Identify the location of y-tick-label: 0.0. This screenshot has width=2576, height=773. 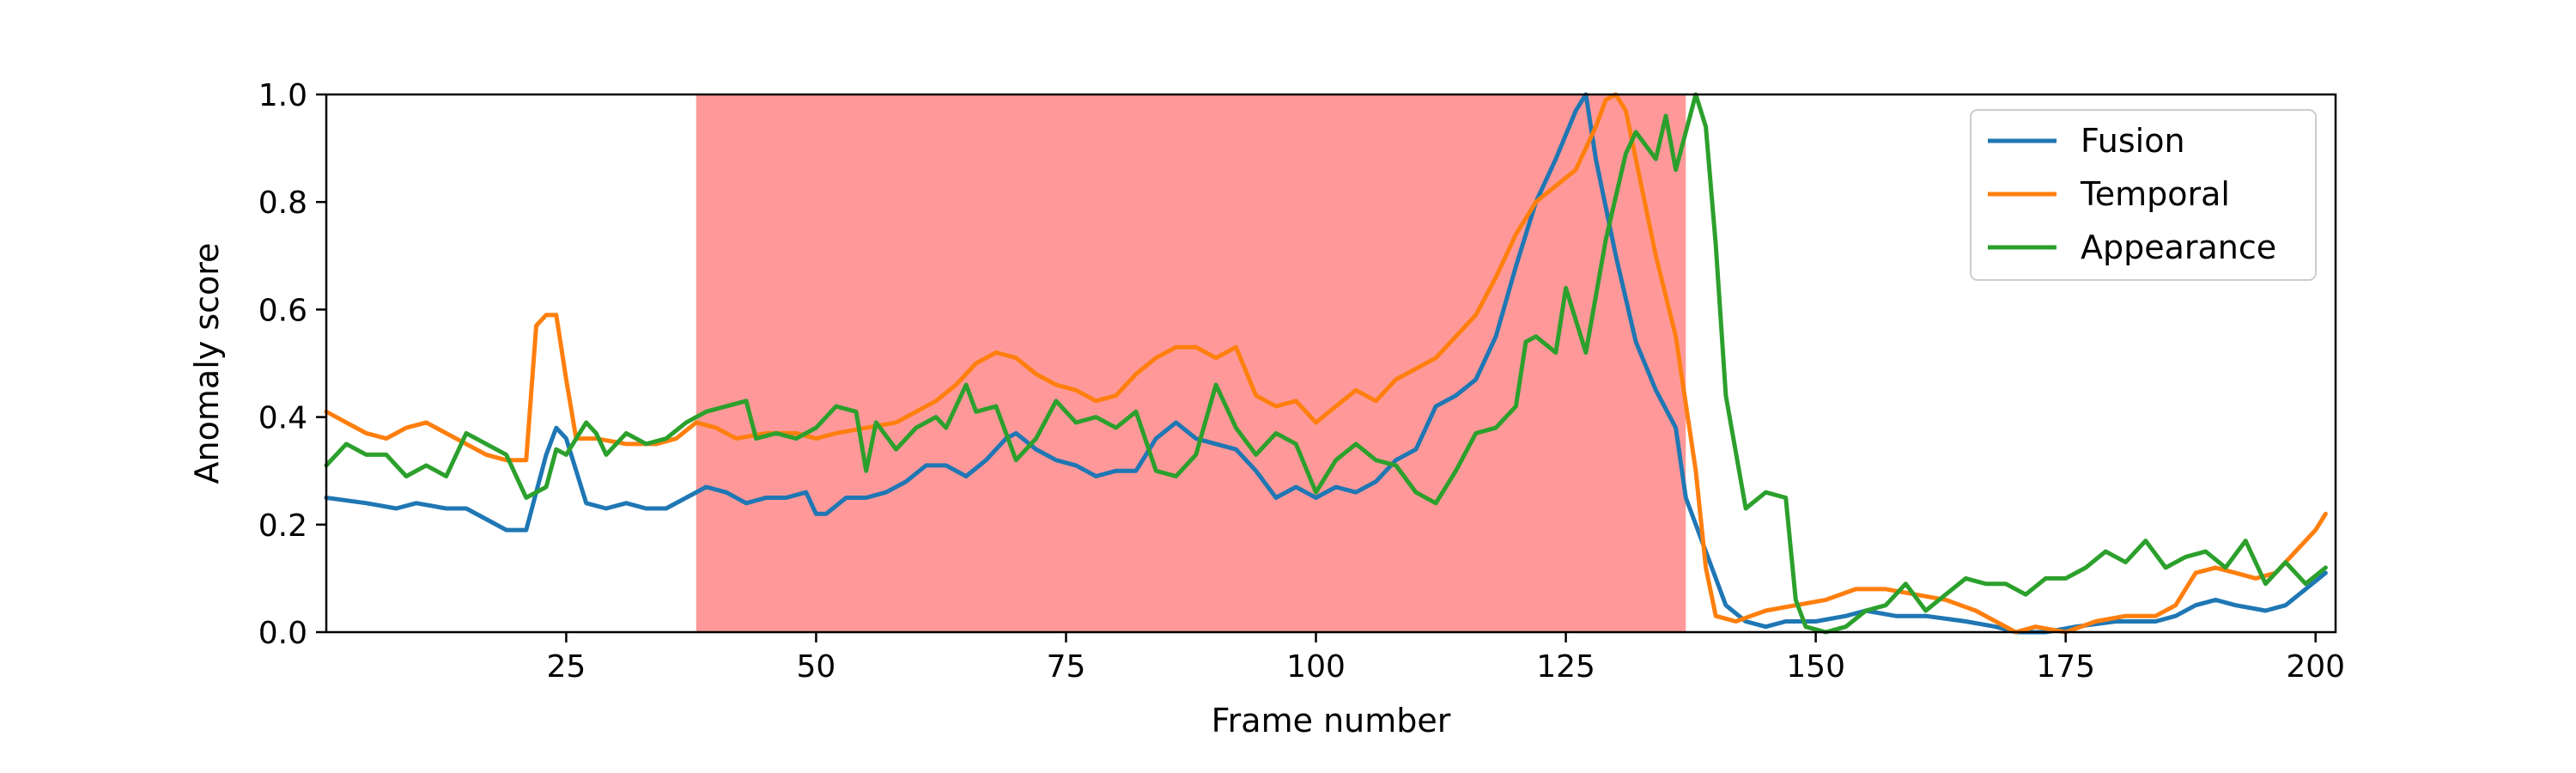
(282, 633).